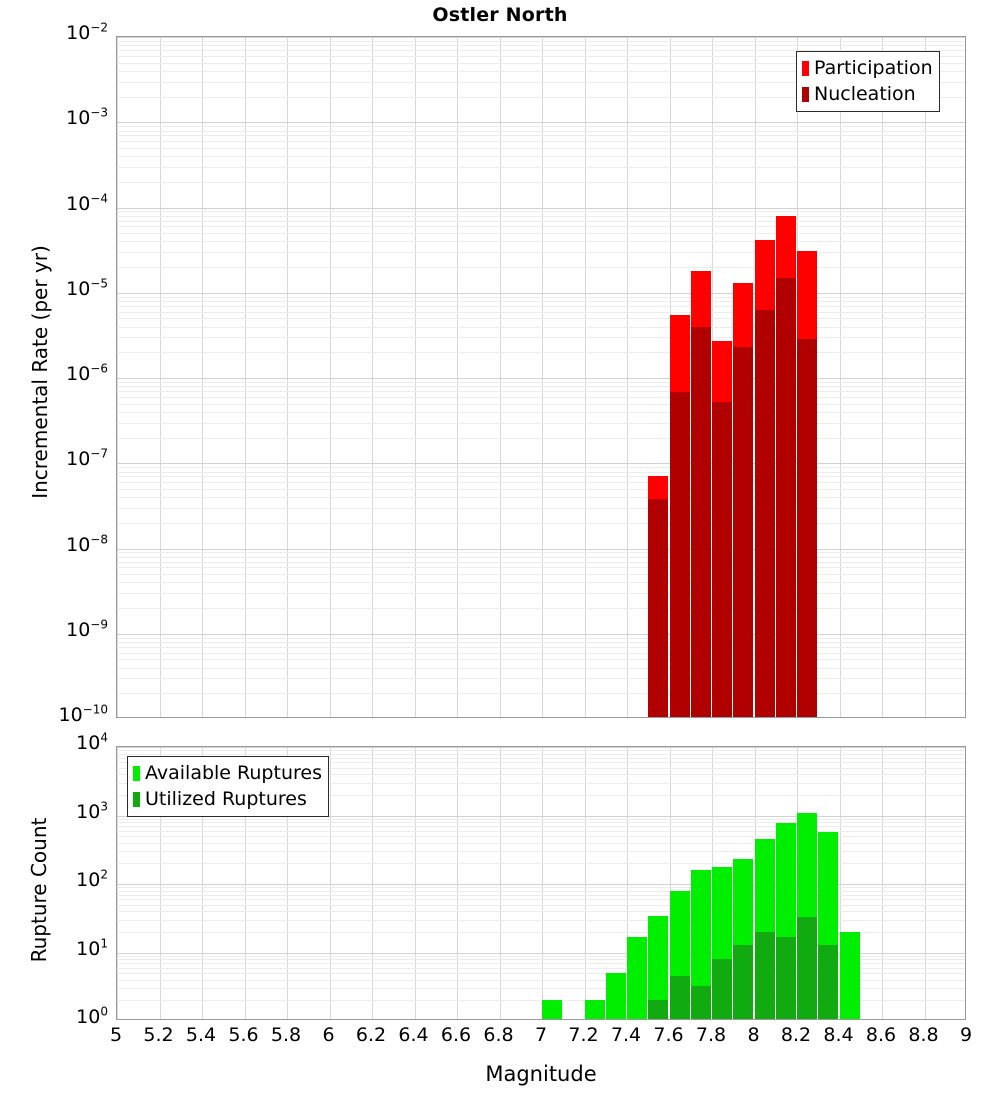 This screenshot has width=1000, height=1100. I want to click on y-tick-label: 10⁻³, so click(87, 117).